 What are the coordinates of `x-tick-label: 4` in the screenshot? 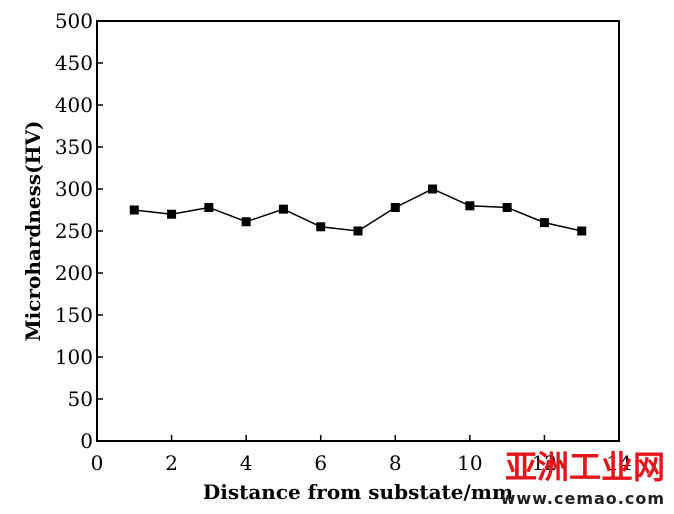 It's located at (246, 463).